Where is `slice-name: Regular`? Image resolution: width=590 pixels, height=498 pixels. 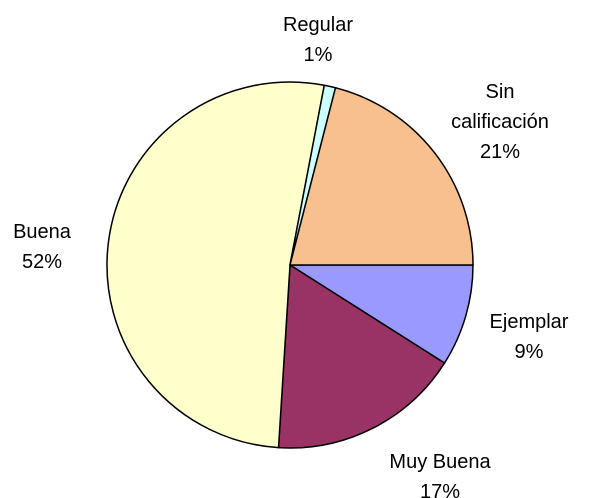 slice-name: Regular is located at coordinates (318, 25).